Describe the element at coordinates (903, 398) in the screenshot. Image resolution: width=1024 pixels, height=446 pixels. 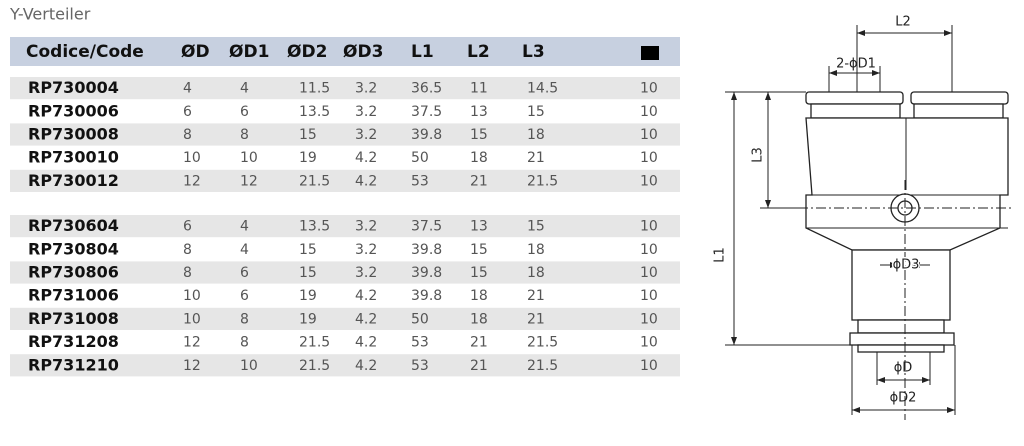
I see `dimension-label: ϕD2` at that location.